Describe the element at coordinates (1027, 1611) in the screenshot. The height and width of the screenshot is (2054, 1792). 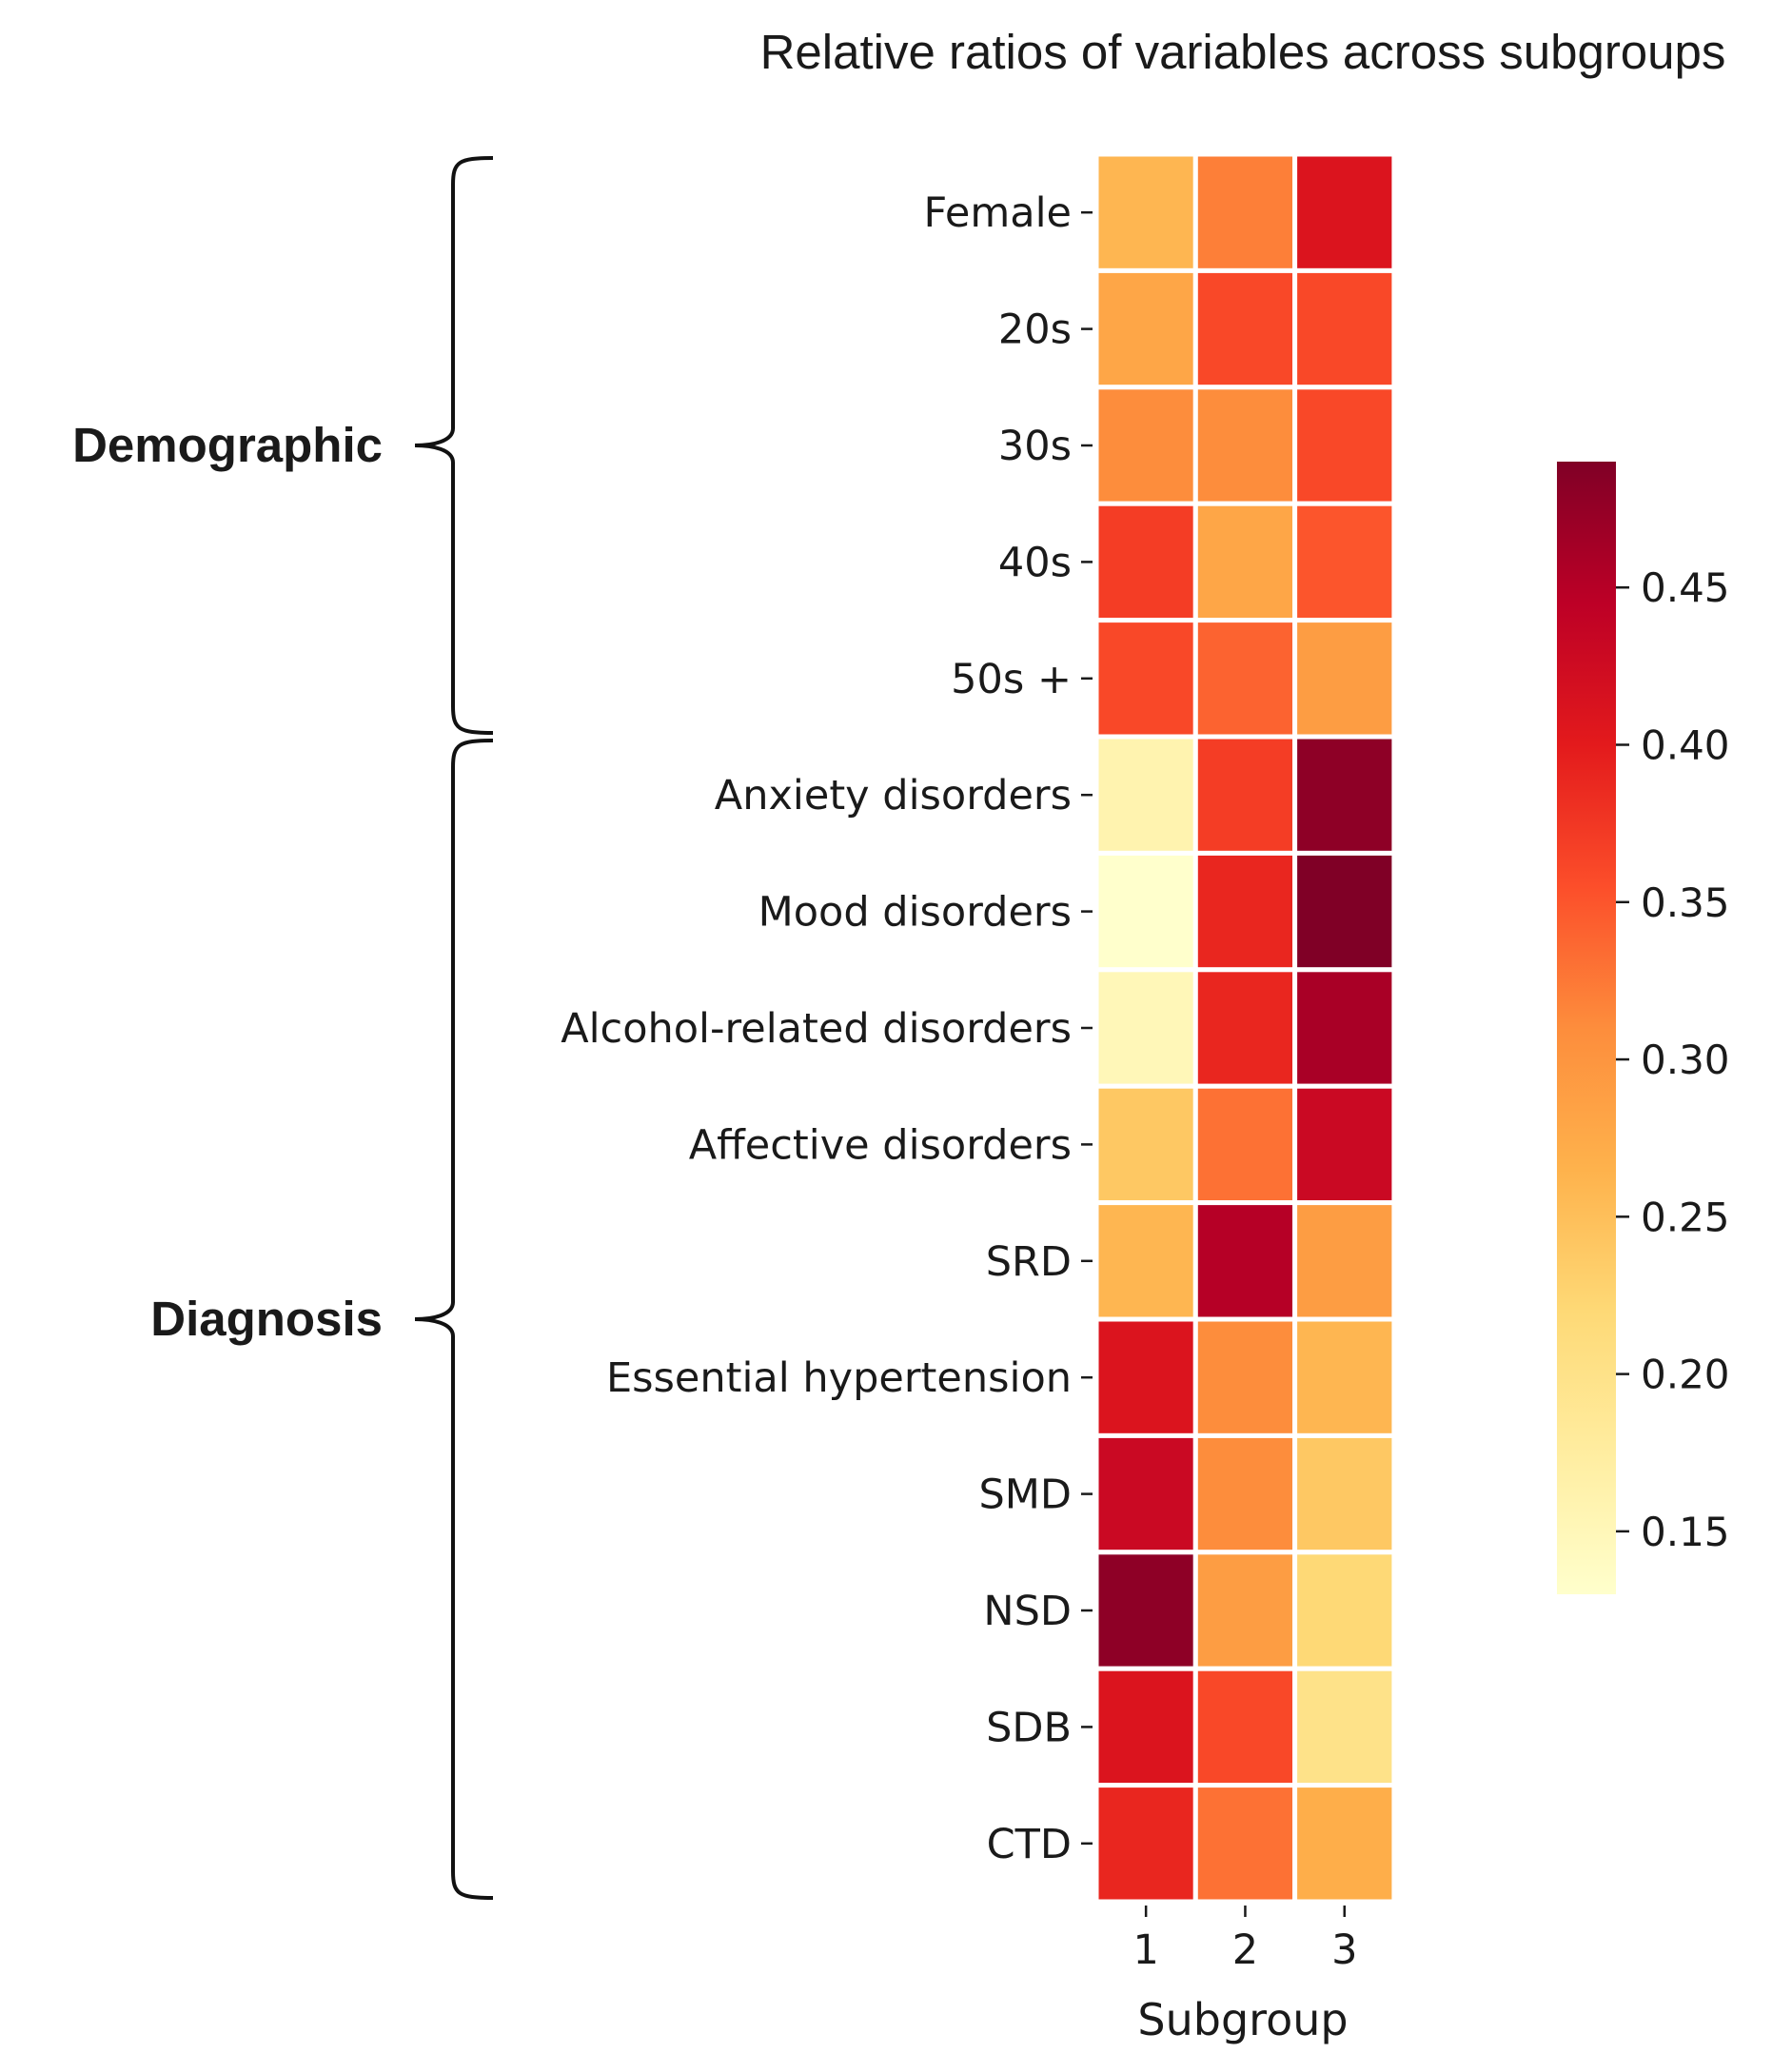
I see `row-label: NSD` at that location.